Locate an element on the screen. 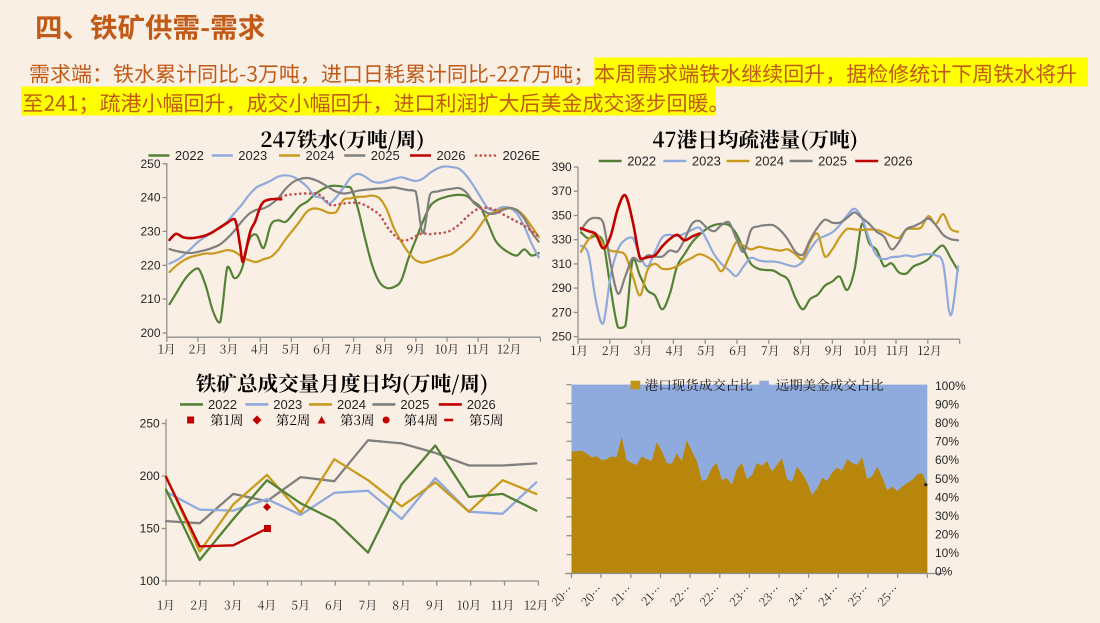 The width and height of the screenshot is (1100, 623). svg-text: 2026E is located at coordinates (522, 155).